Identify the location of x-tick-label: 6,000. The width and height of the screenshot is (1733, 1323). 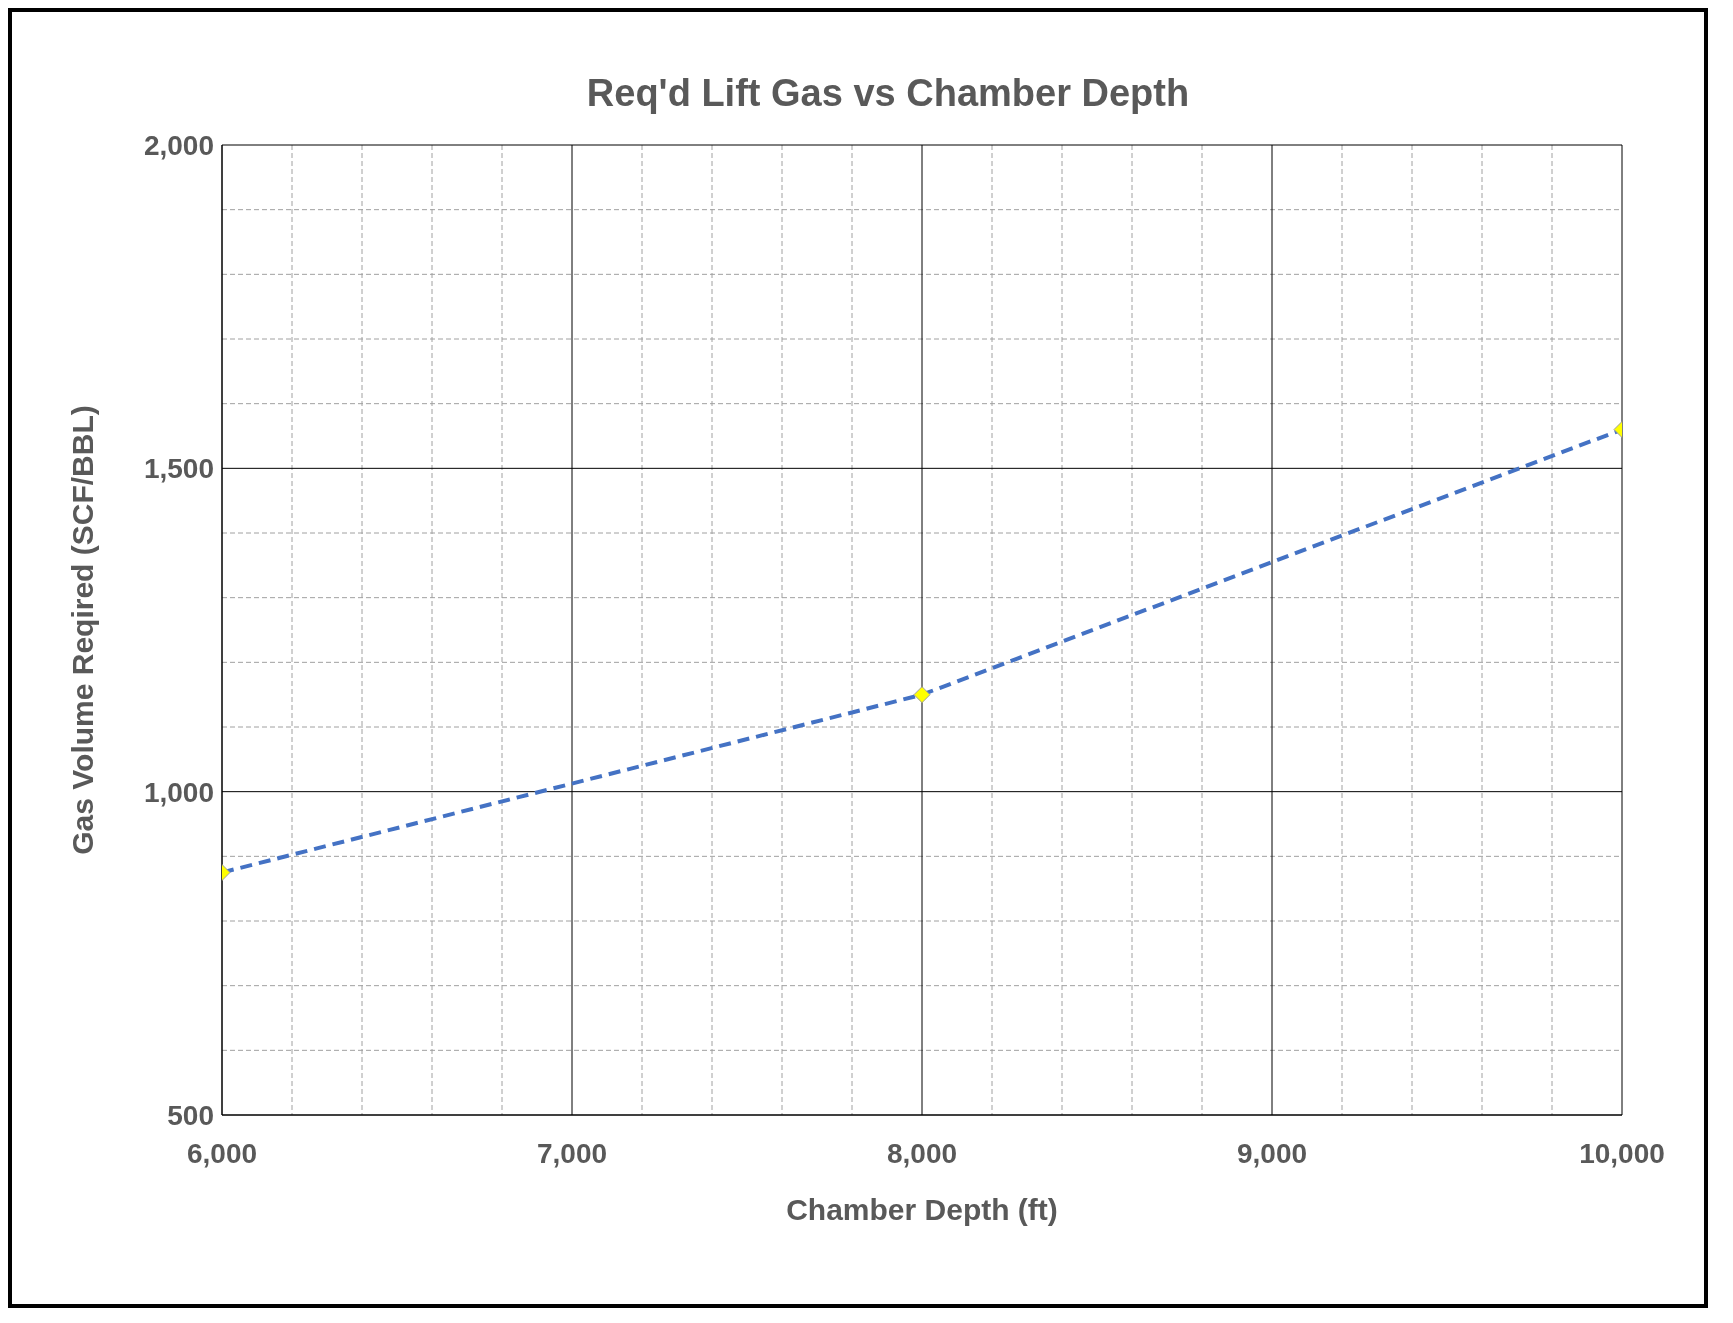
(222, 1153).